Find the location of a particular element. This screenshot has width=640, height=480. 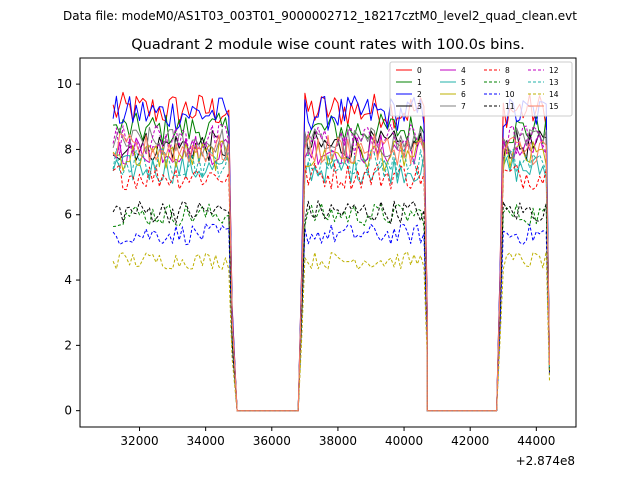

y-axis: 0 2 4 6 8 10 is located at coordinates (68, 247).